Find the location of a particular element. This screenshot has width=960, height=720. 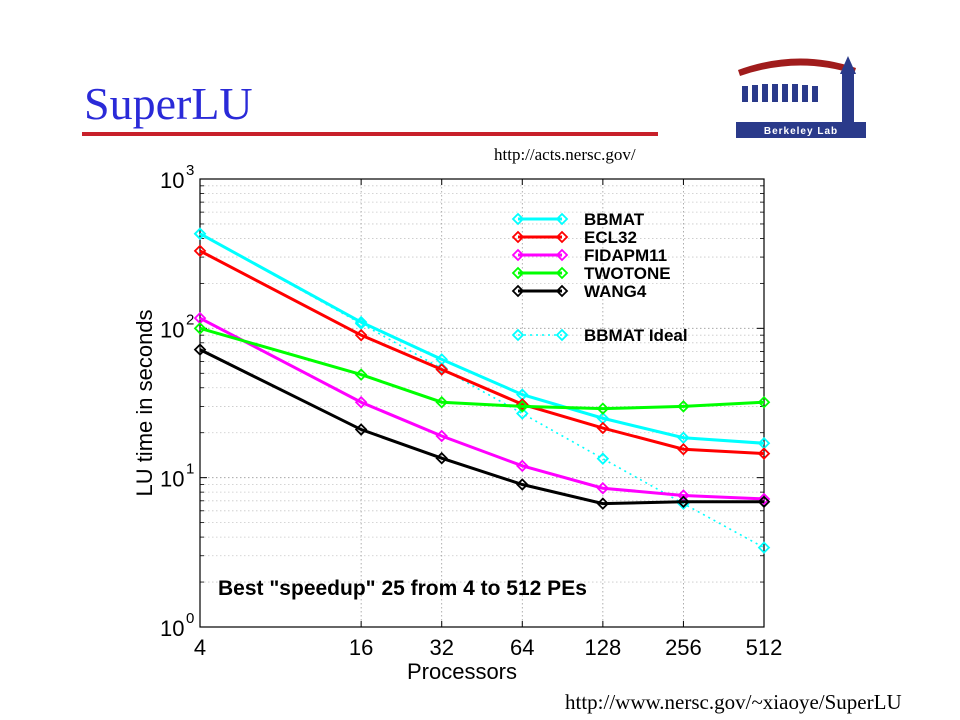

legend-entry: FIDAPM11 is located at coordinates (589, 255).